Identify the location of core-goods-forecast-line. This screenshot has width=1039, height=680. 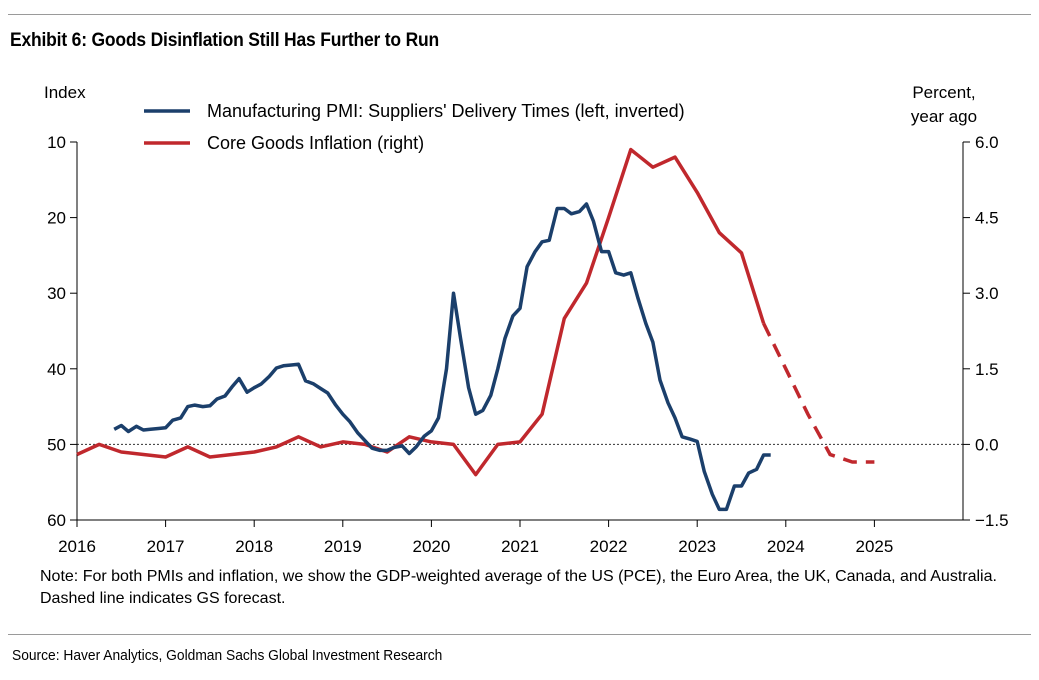
(818, 393).